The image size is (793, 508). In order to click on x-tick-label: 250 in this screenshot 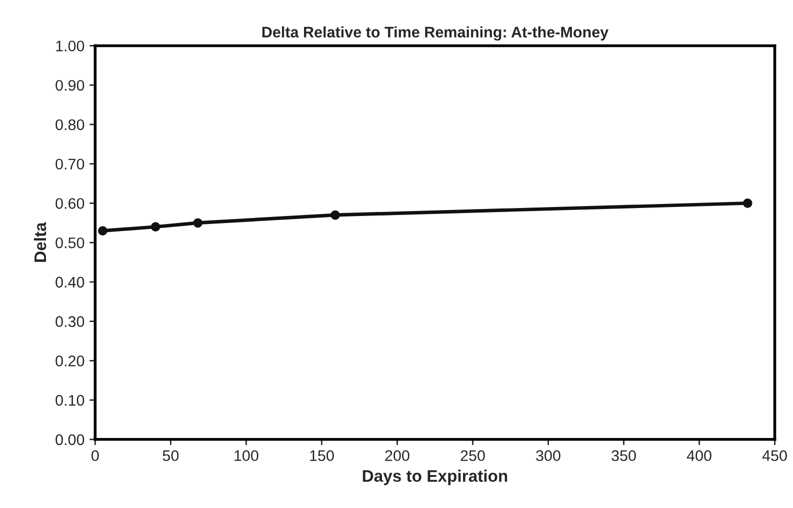, I will do `click(472, 456)`.